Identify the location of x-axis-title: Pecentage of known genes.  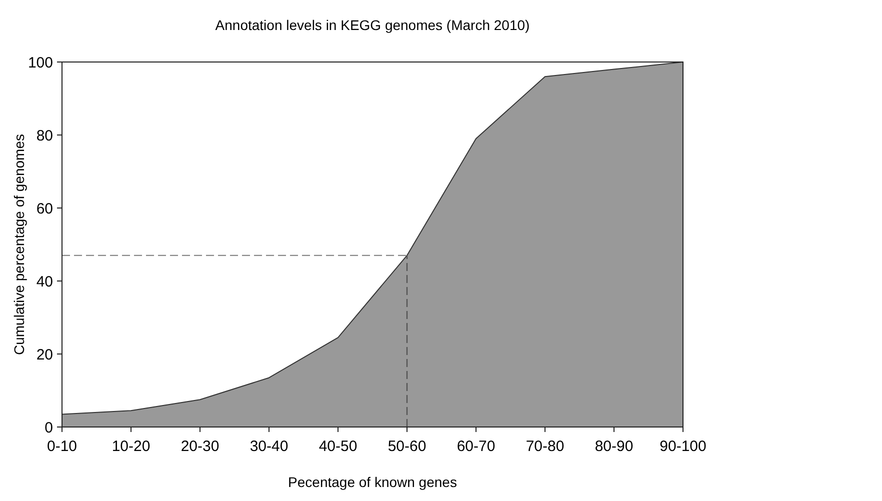
(372, 482).